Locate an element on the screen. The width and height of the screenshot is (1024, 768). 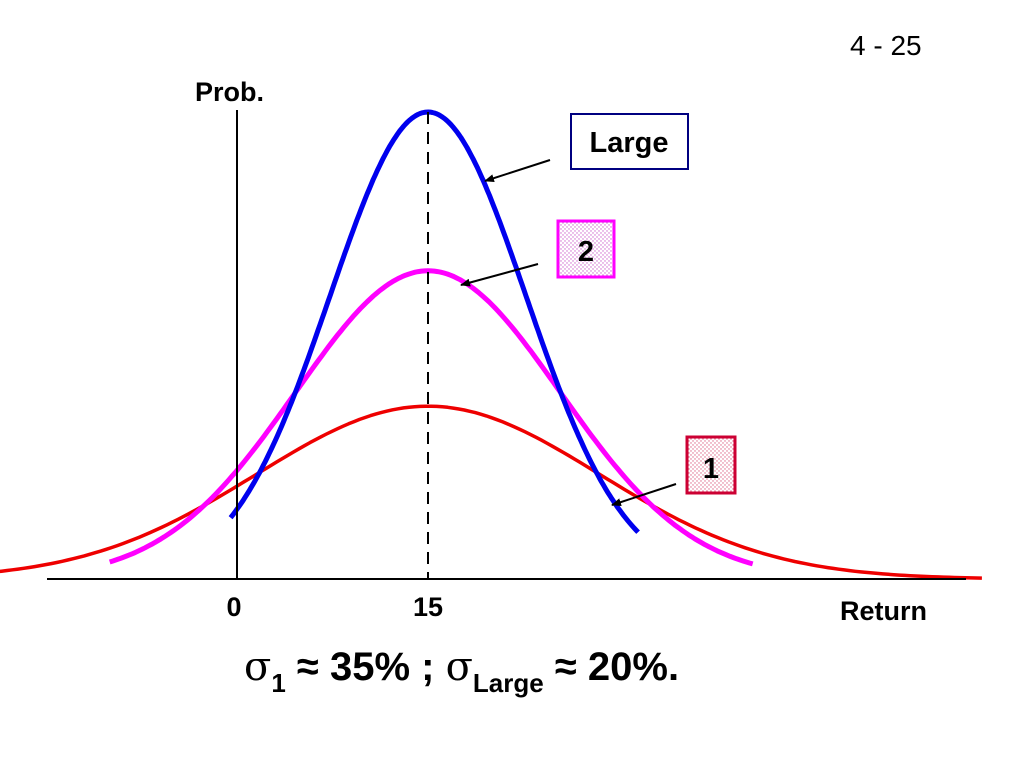
sigma-formula: σ1 ≈ 35% ; σLarge ≈ 20%. is located at coordinates (461, 671).